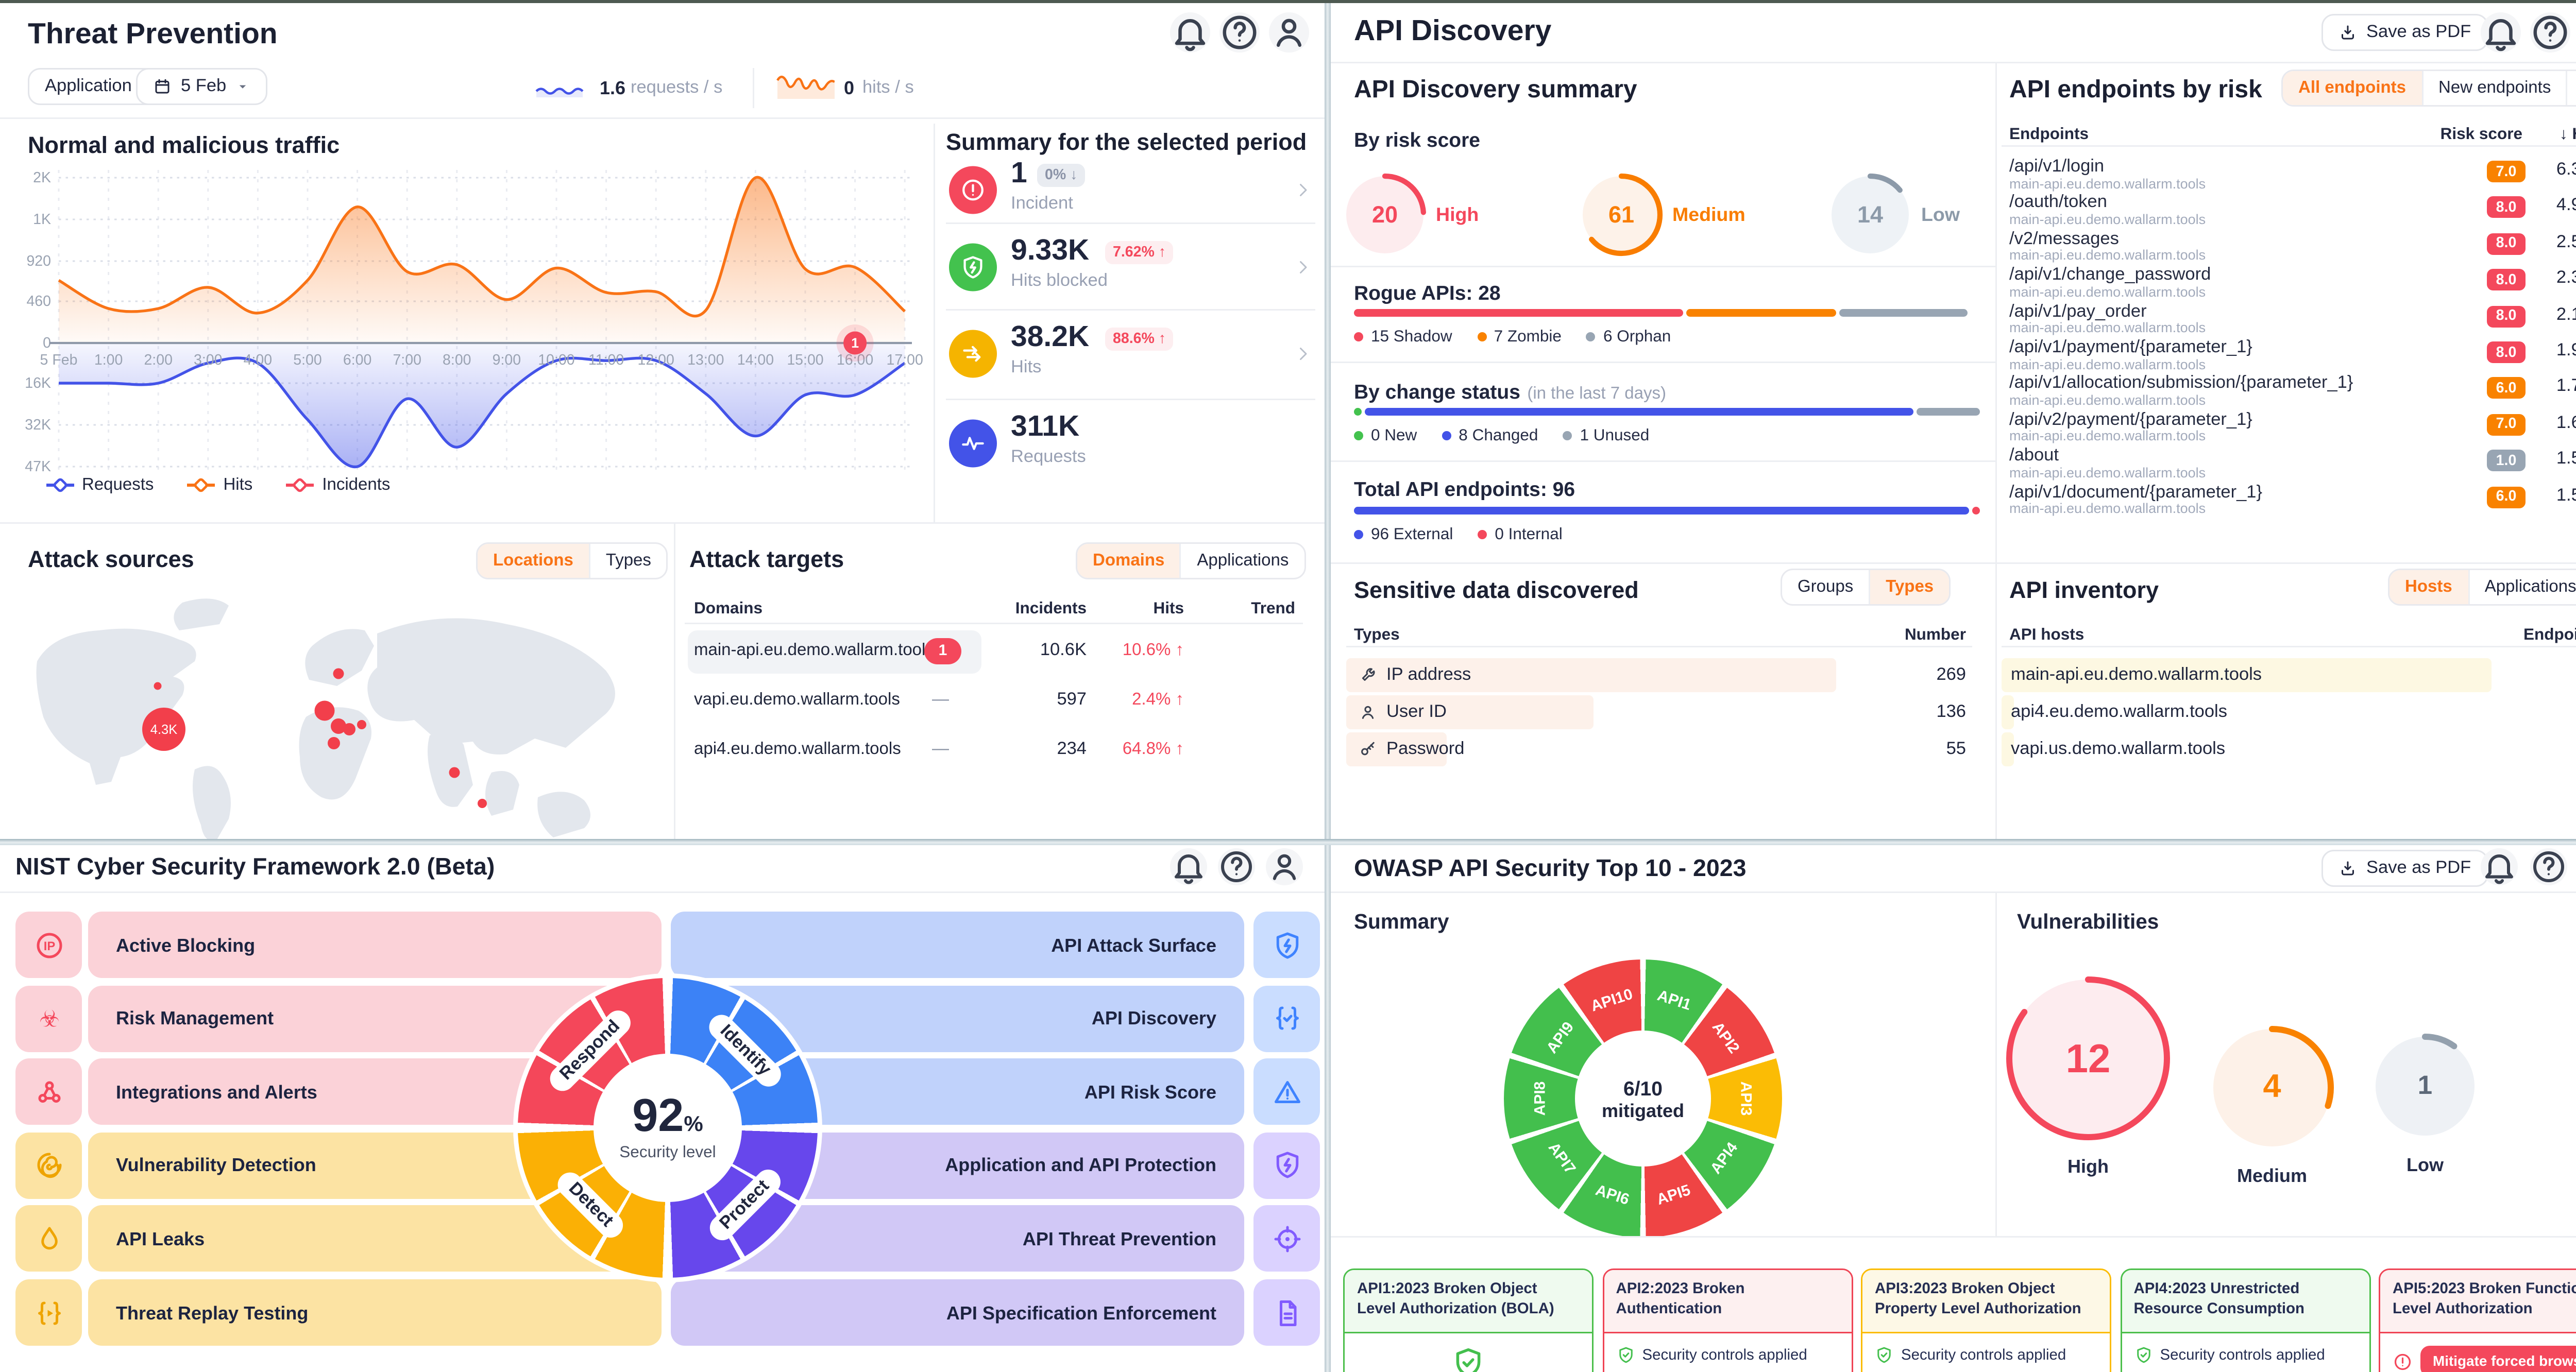 This screenshot has height=1372, width=2576. What do you see at coordinates (957, 945) in the screenshot?
I see `nist-item-api-attack-surface: API Attack Surface` at bounding box center [957, 945].